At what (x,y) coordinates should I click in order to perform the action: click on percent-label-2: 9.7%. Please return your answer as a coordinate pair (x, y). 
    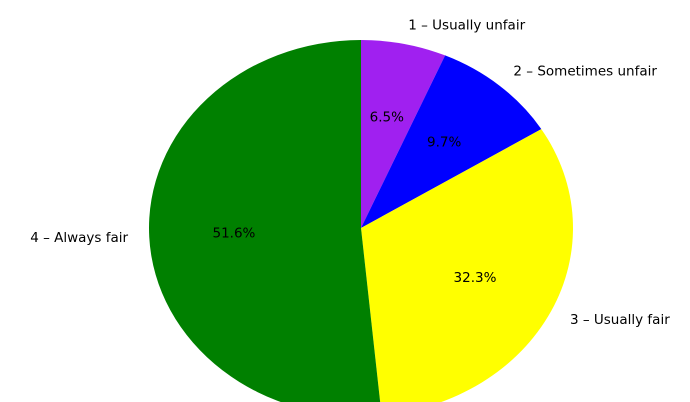
    Looking at the image, I should click on (444, 143).